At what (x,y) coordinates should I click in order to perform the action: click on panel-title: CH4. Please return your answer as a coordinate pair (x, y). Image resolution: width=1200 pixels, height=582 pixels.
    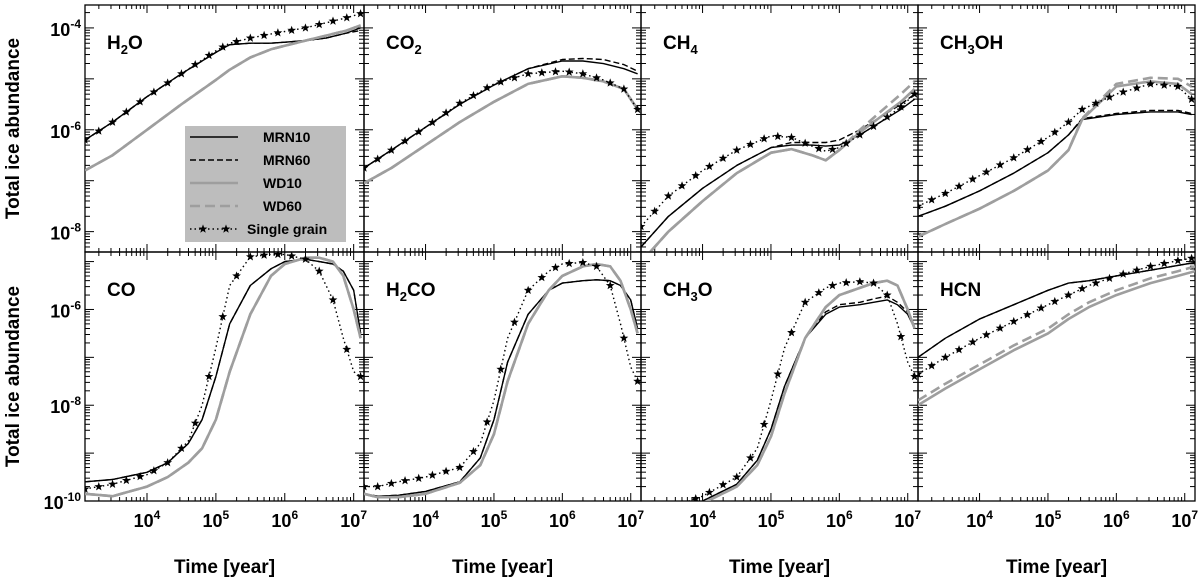
    Looking at the image, I should click on (680, 45).